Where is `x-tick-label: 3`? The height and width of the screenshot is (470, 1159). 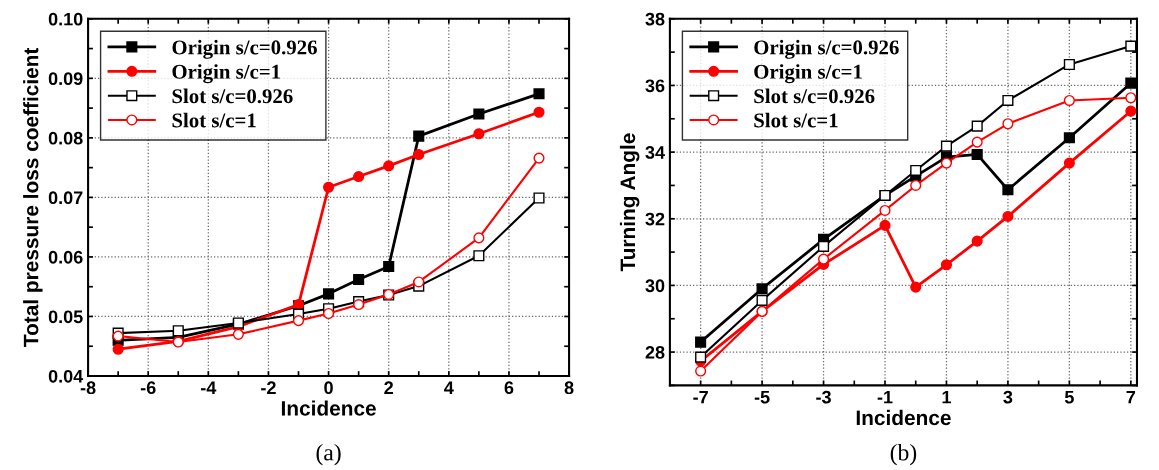 x-tick-label: 3 is located at coordinates (1008, 397).